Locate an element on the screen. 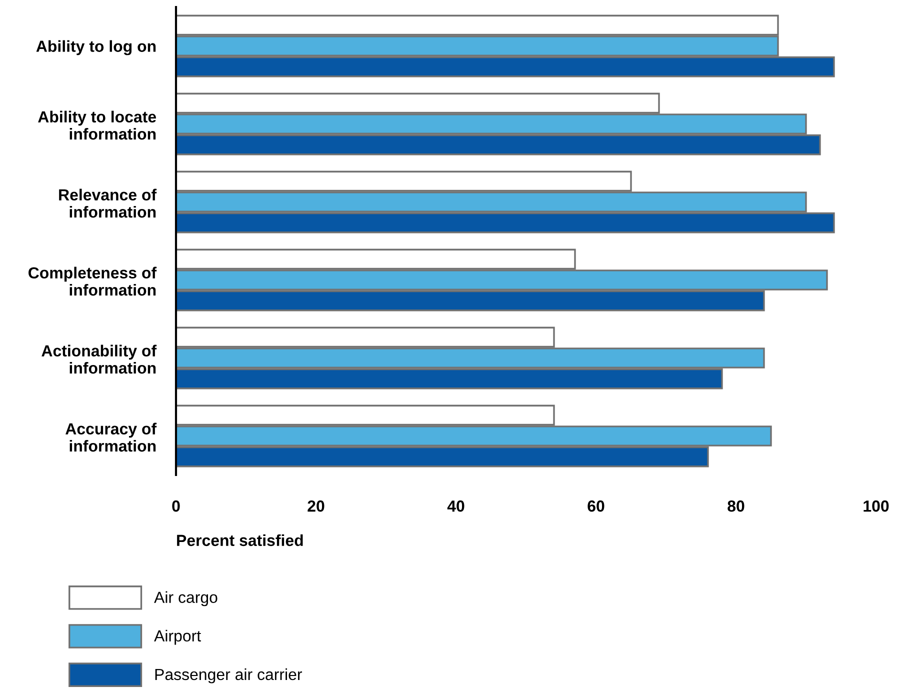 The width and height of the screenshot is (904, 694). y-tick-label: Ability to log on is located at coordinates (96, 48).